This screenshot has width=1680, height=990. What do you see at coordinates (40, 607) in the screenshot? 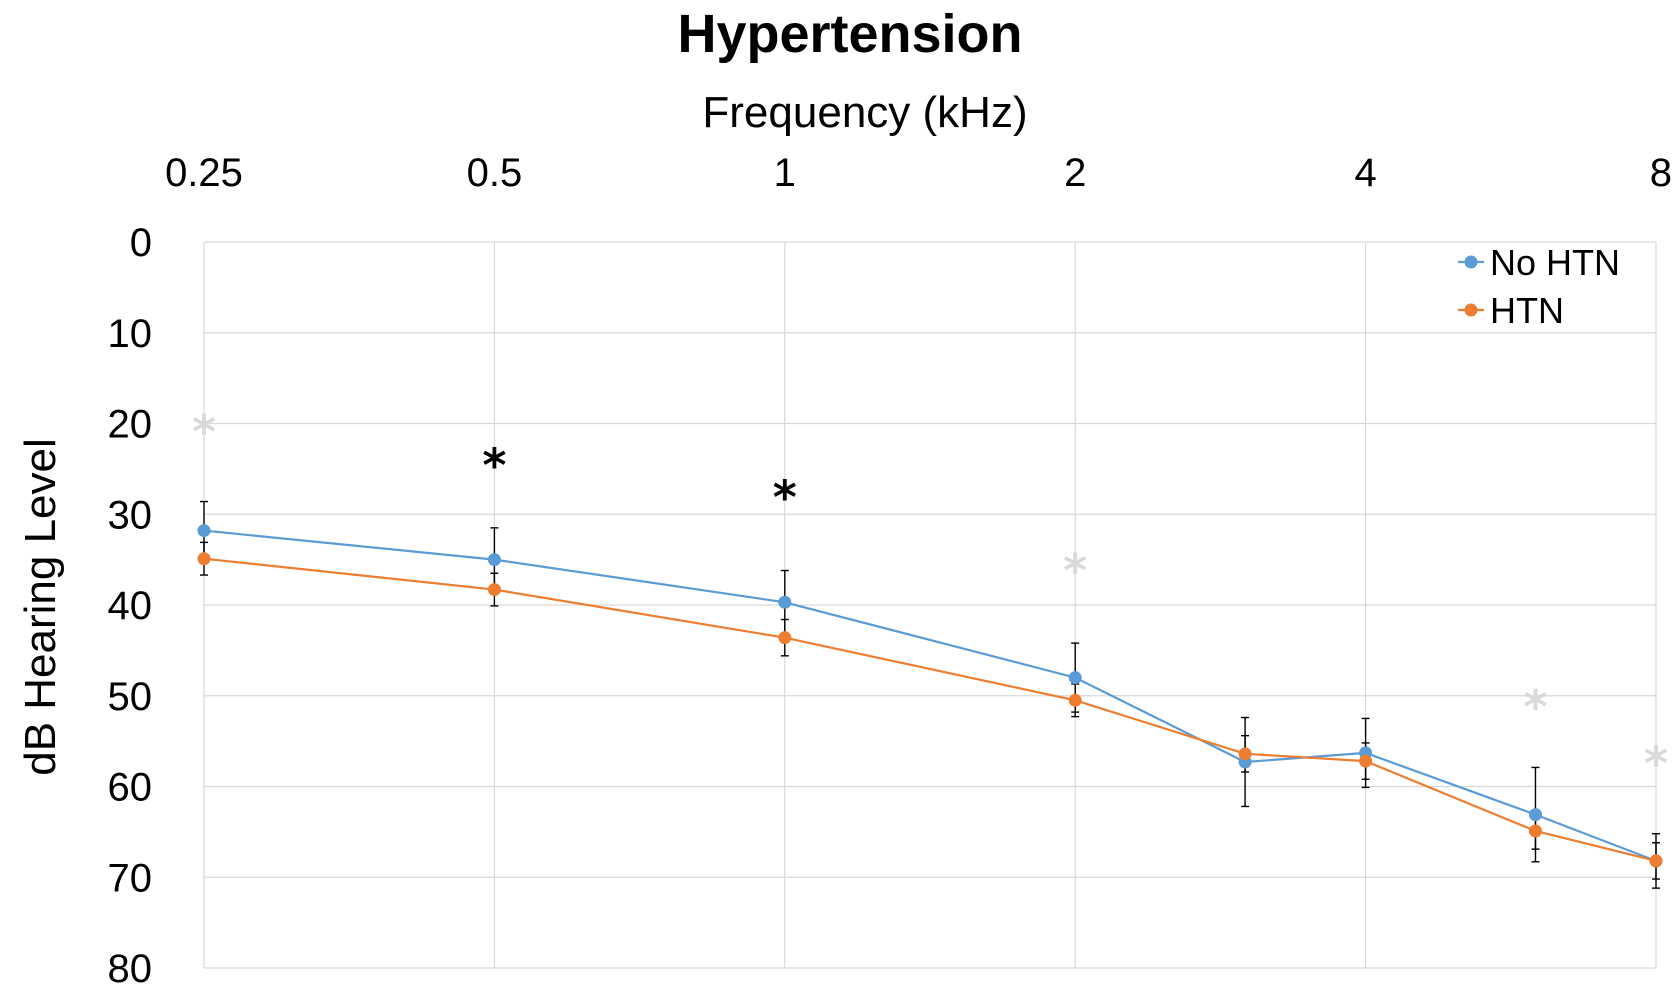
I see `y-axis-label: dB Hearing Level` at bounding box center [40, 607].